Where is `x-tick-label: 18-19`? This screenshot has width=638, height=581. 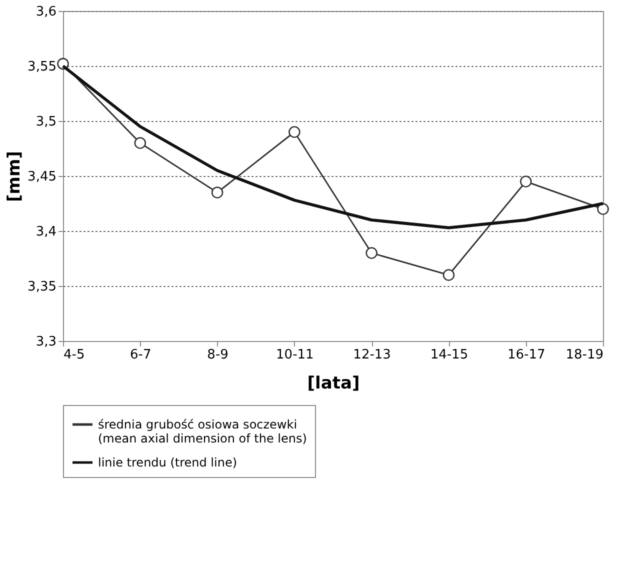 x-tick-label: 18-19 is located at coordinates (585, 355).